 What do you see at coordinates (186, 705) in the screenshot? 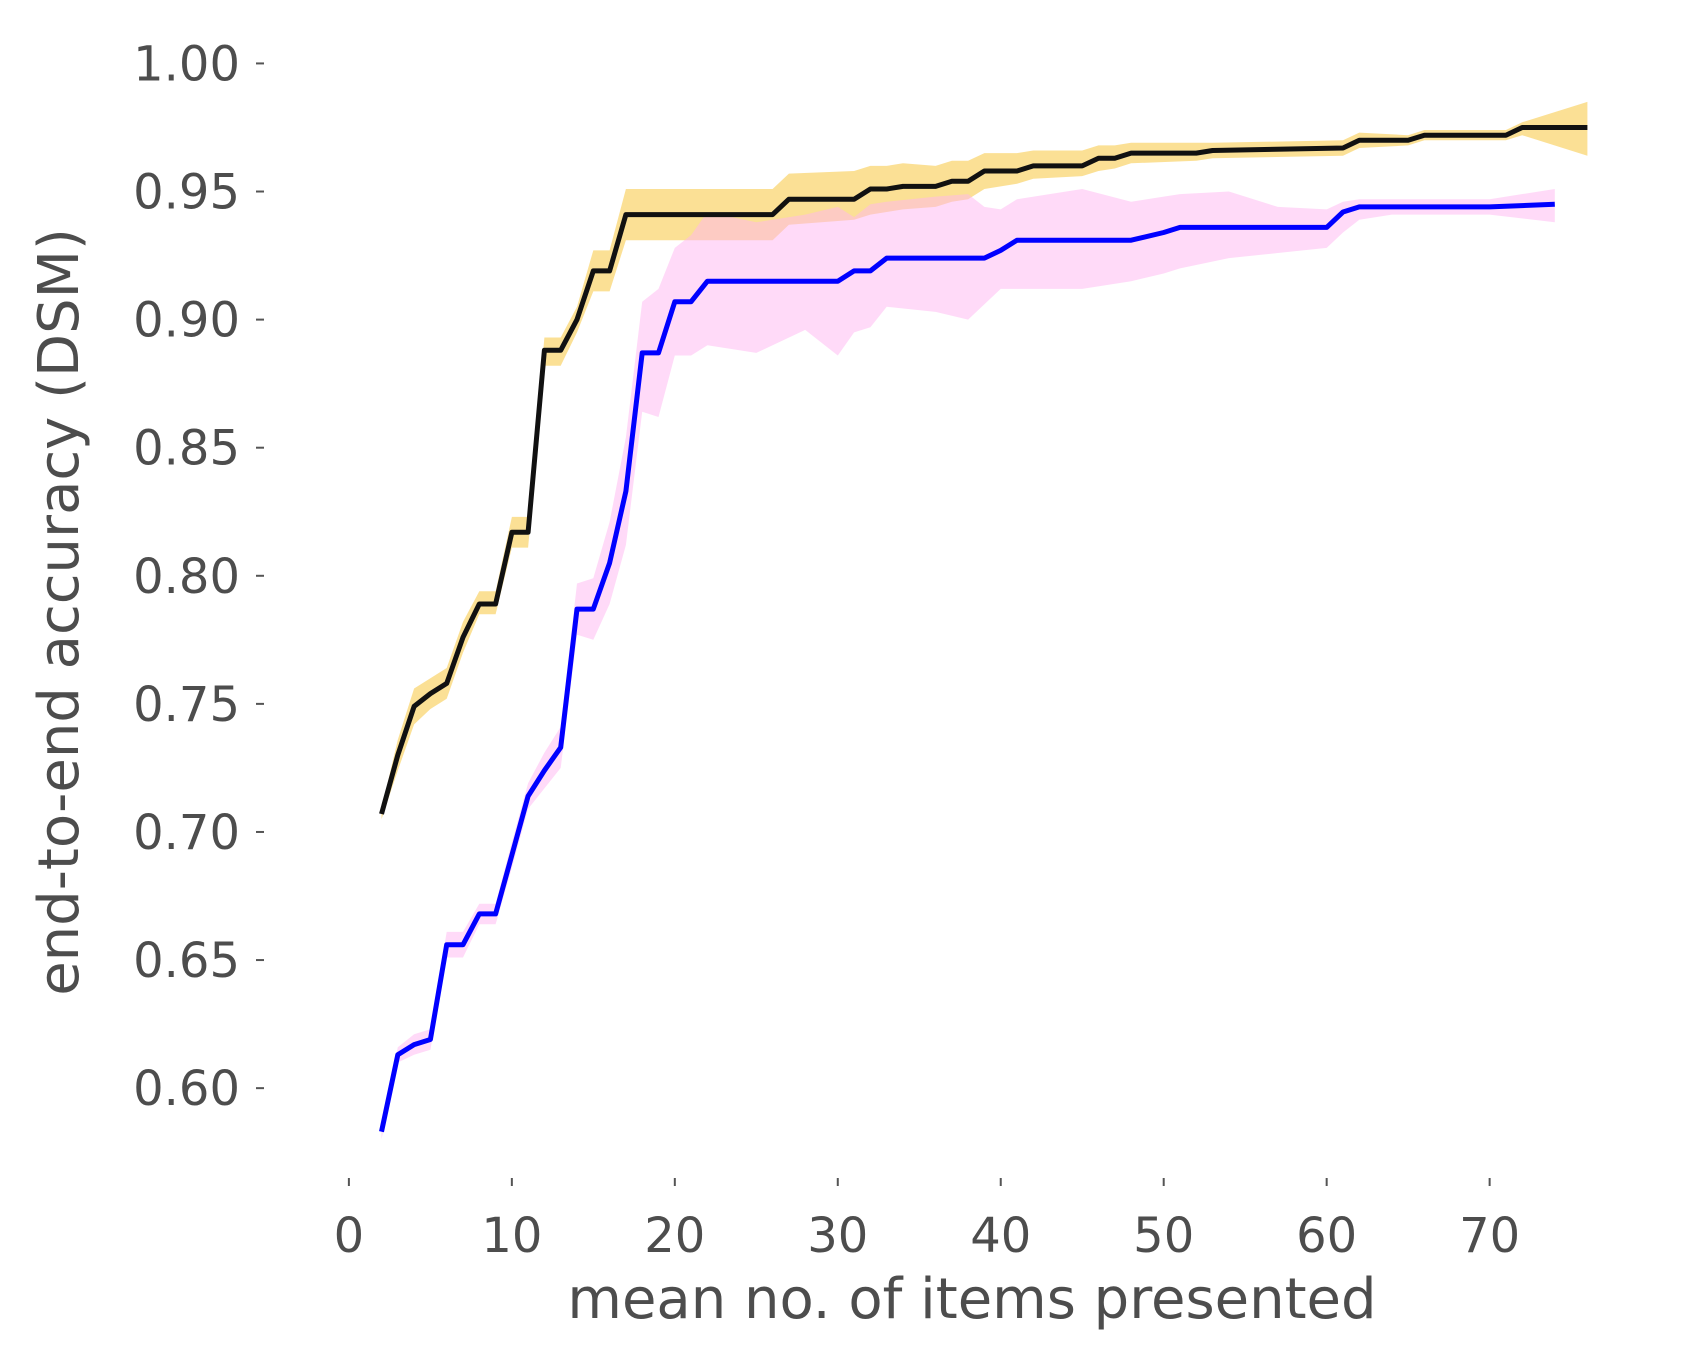
I see `y-tick-label: 0.75` at bounding box center [186, 705].